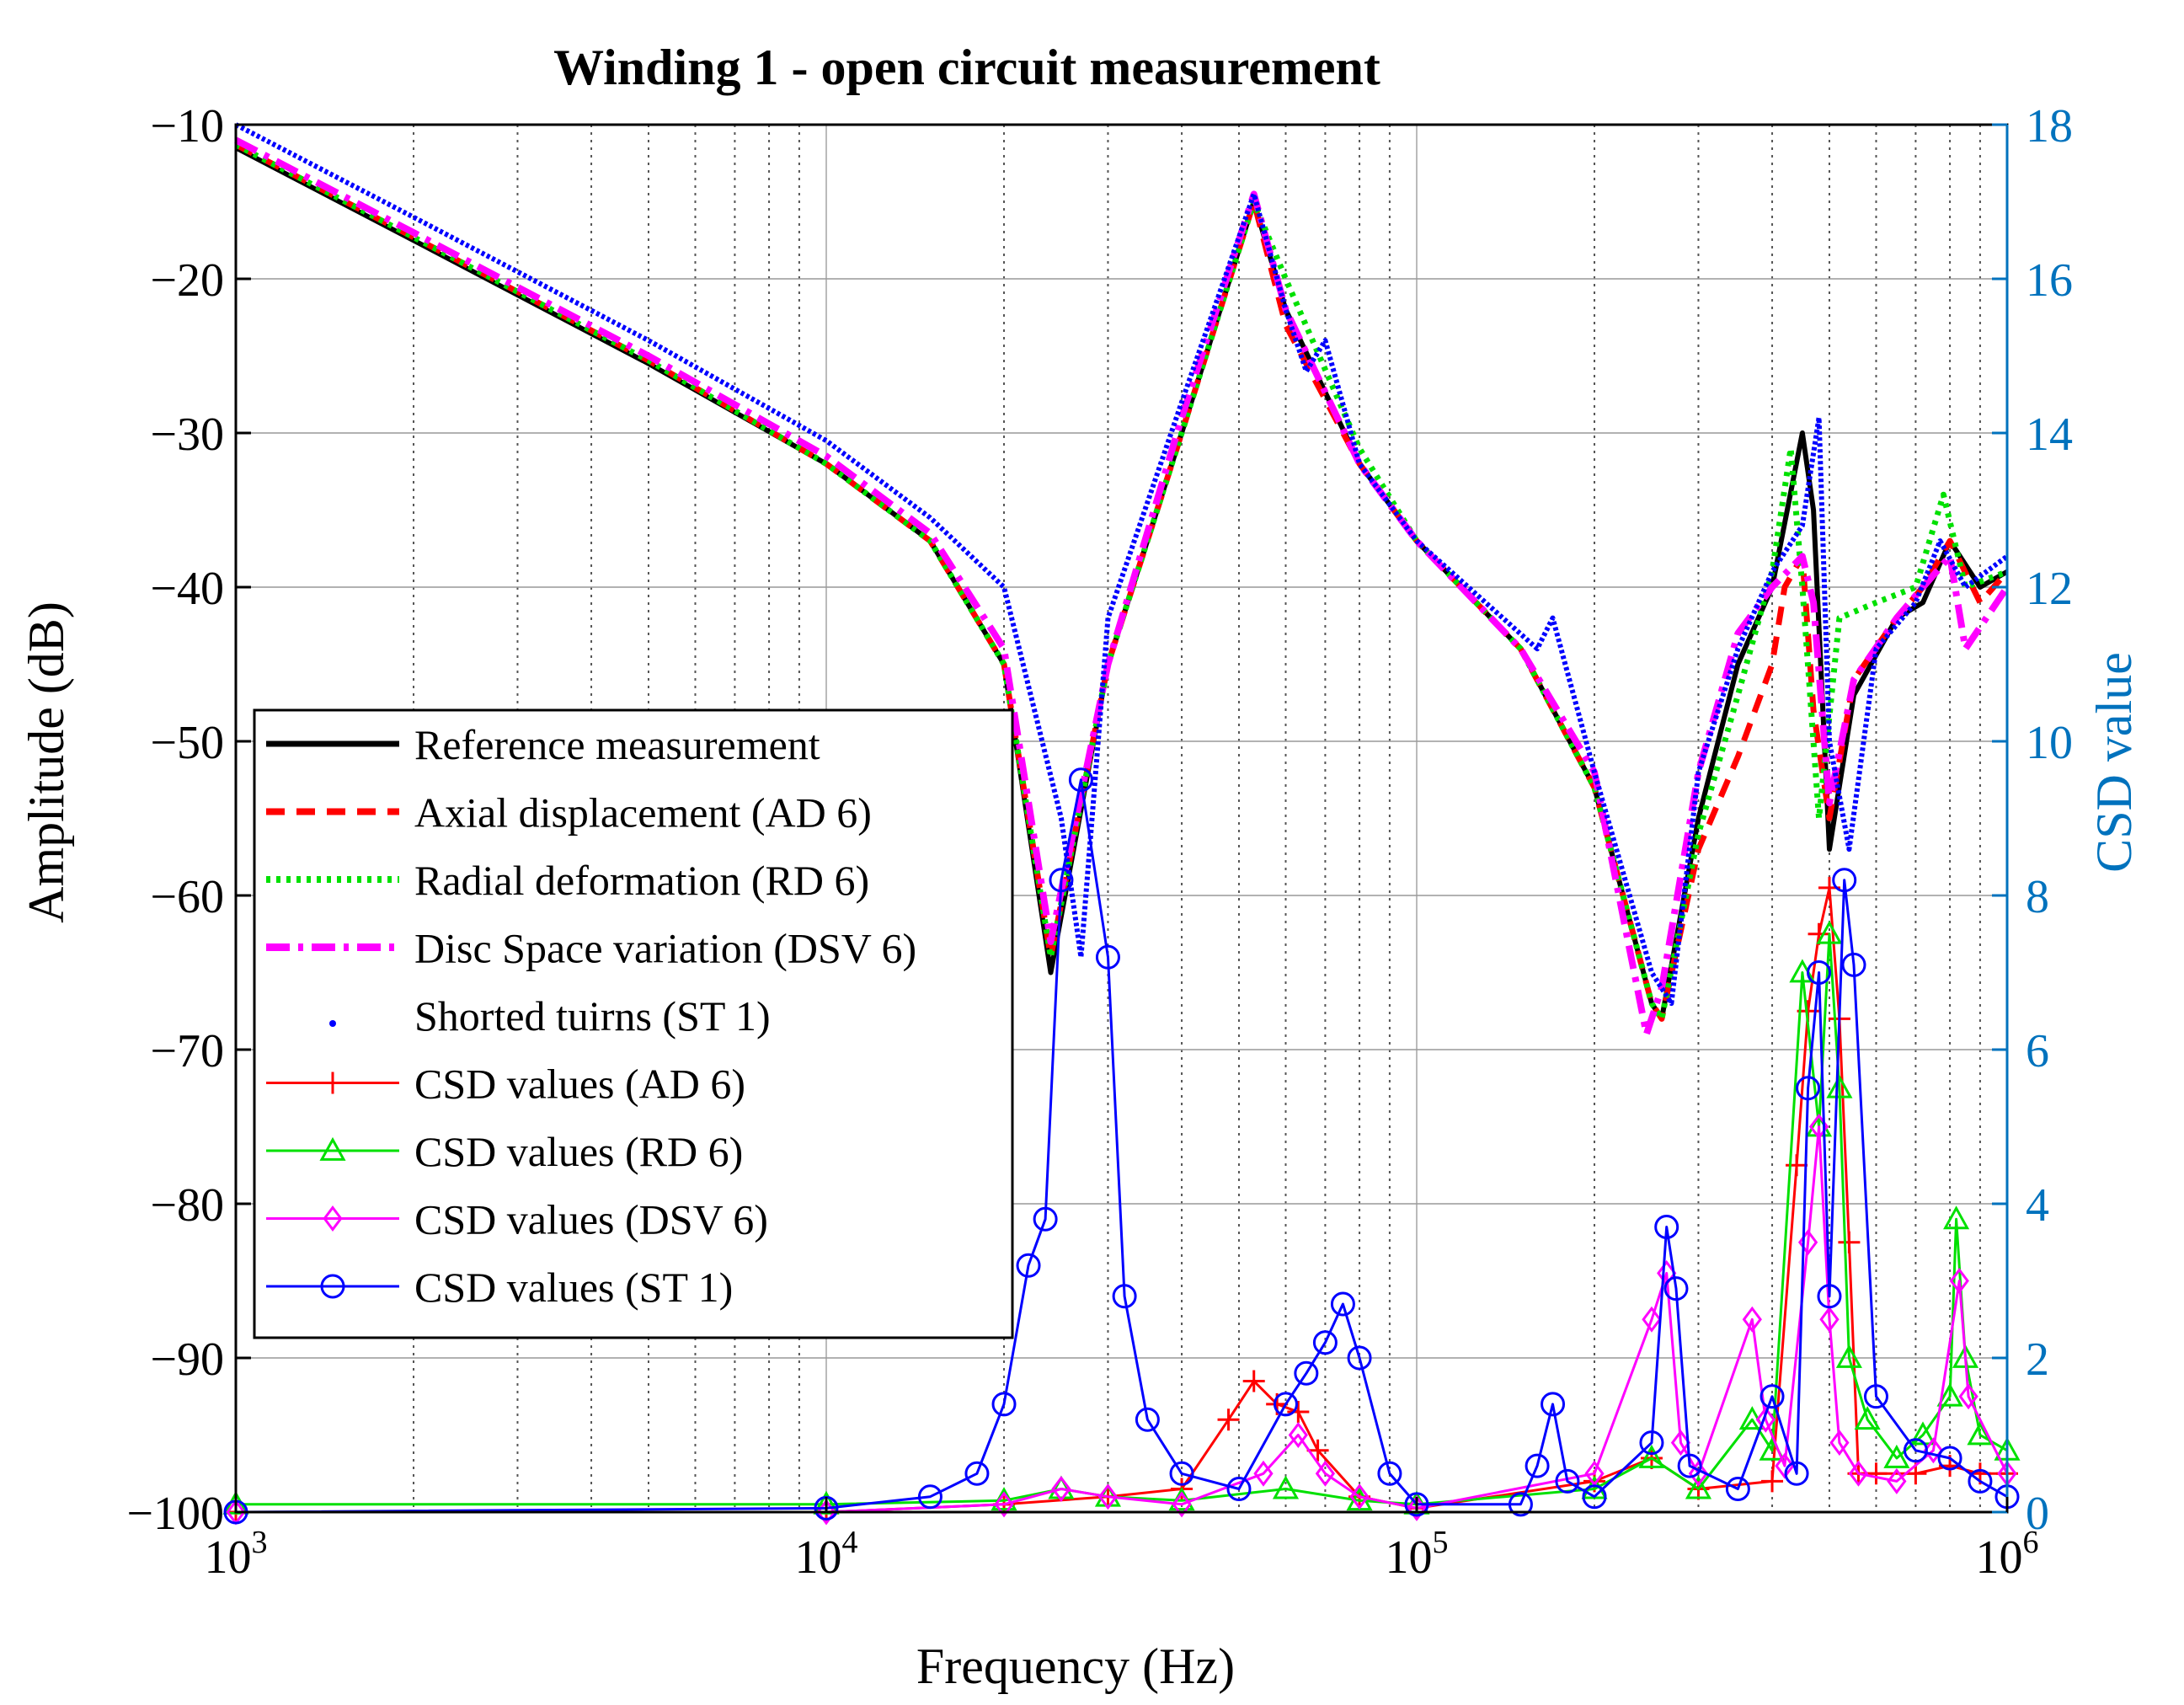 The height and width of the screenshot is (1705, 2184). What do you see at coordinates (2037, 1514) in the screenshot?
I see `y-tick-label-right: 0` at bounding box center [2037, 1514].